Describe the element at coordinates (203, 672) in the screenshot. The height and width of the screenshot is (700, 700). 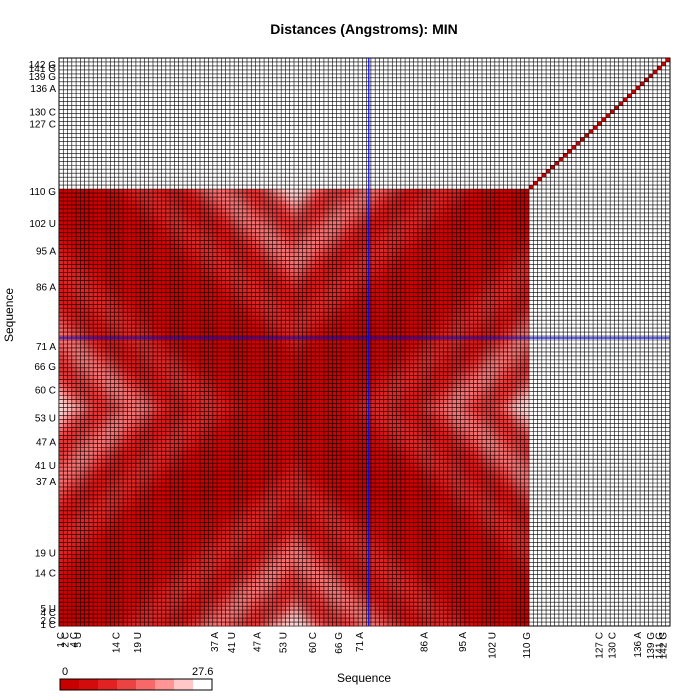
I see `legend-max-label: 27.6` at that location.